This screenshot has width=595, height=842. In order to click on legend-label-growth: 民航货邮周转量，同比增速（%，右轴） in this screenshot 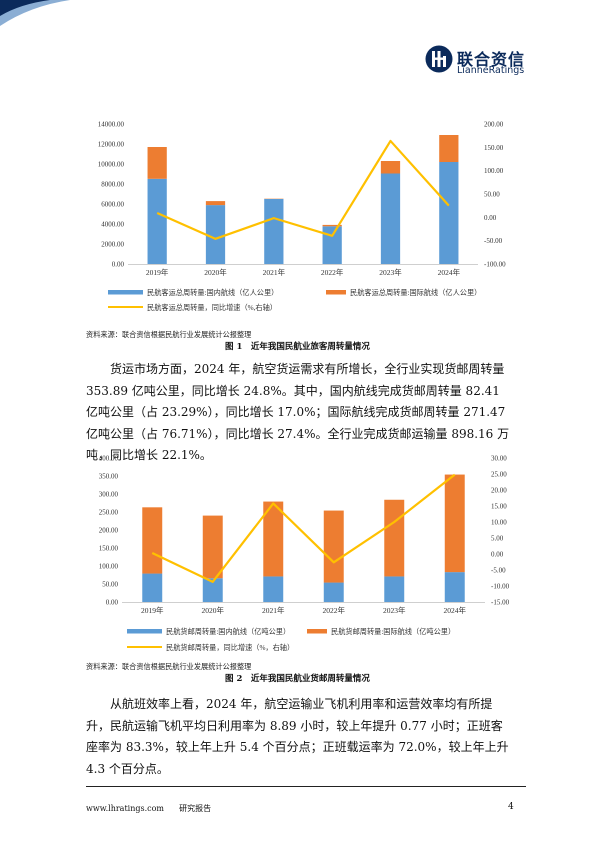, I will do `click(230, 647)`.